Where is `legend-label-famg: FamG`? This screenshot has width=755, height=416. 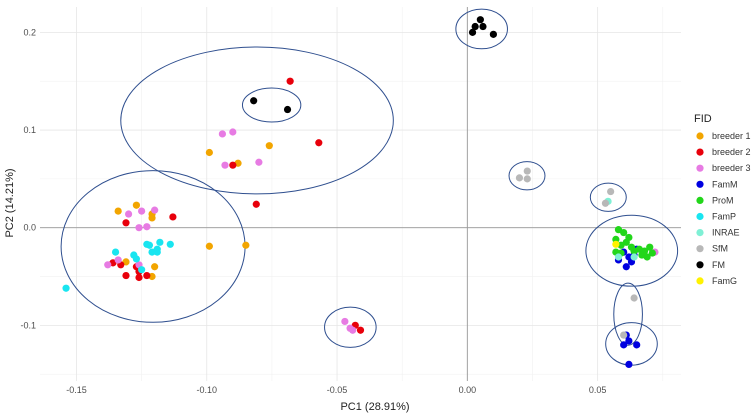 legend-label-famg: FamG is located at coordinates (724, 281).